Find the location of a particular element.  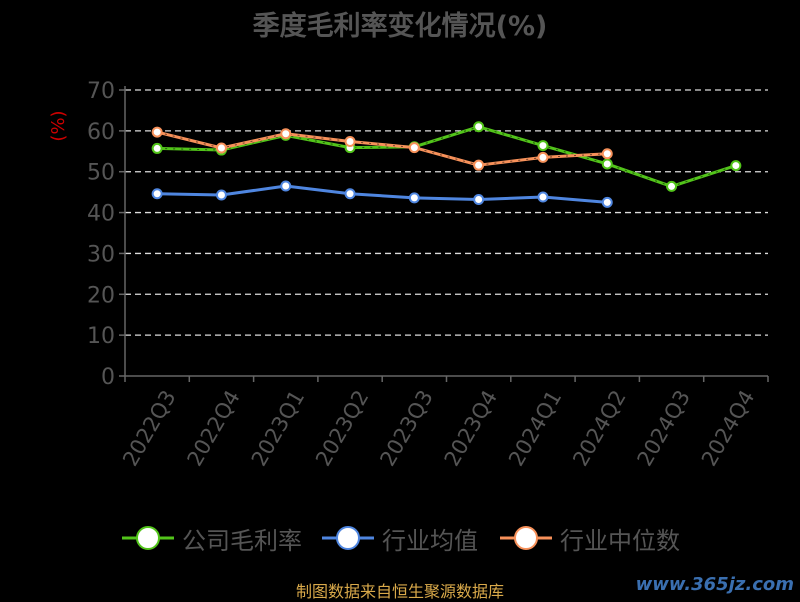

series-lines is located at coordinates (446, 164).